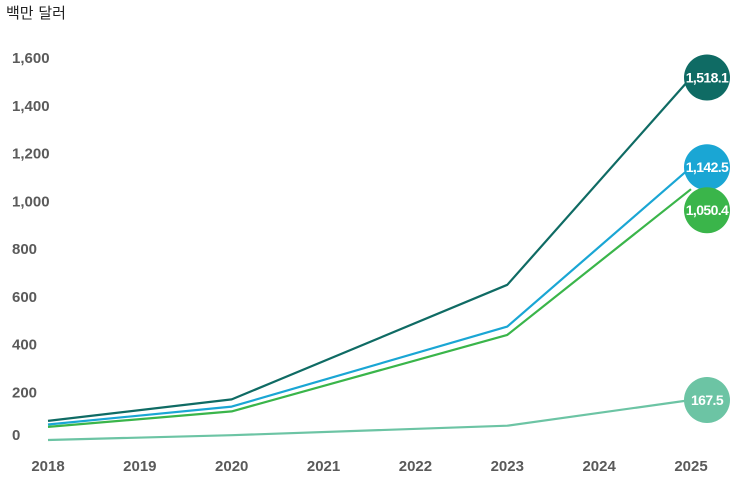  Describe the element at coordinates (24, 392) in the screenshot. I see `y-tick-label: 200` at that location.